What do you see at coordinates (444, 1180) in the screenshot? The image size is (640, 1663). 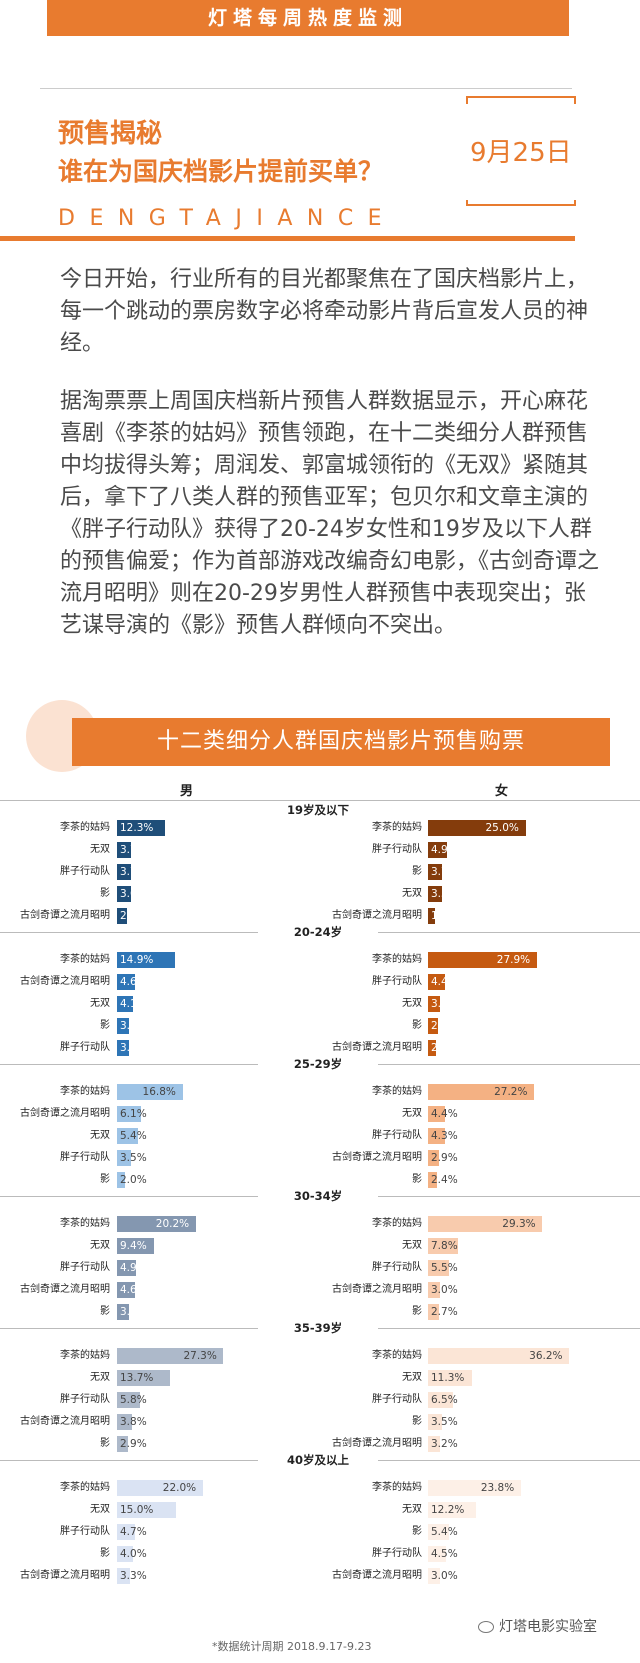 I see `female-value-label: 2.4%` at bounding box center [444, 1180].